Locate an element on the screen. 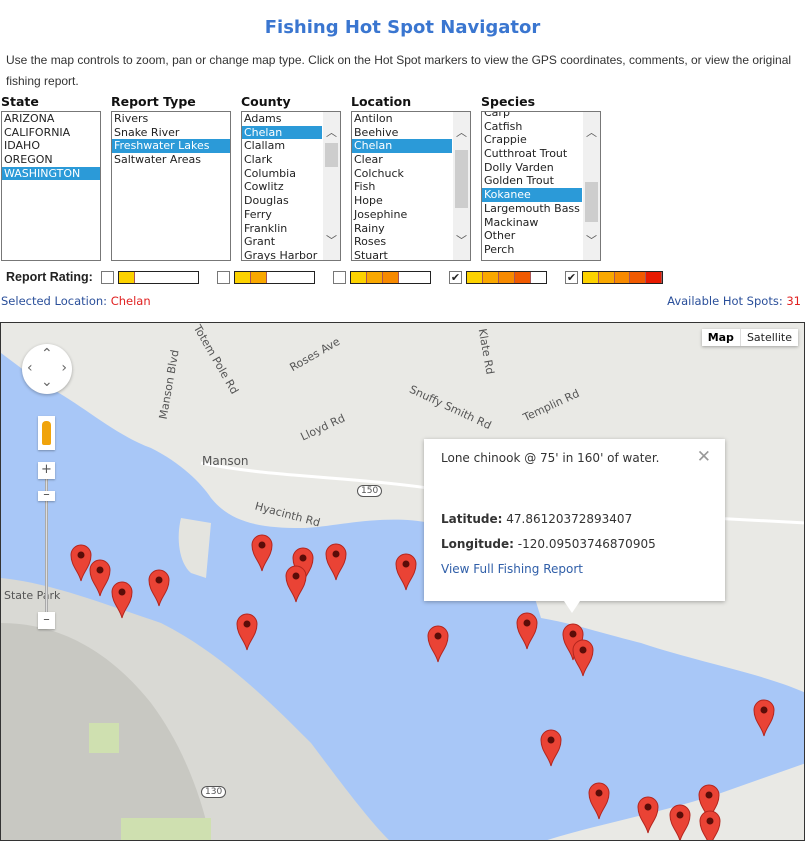 The height and width of the screenshot is (841, 805). list-option: Freshwater Lakes is located at coordinates (171, 146).